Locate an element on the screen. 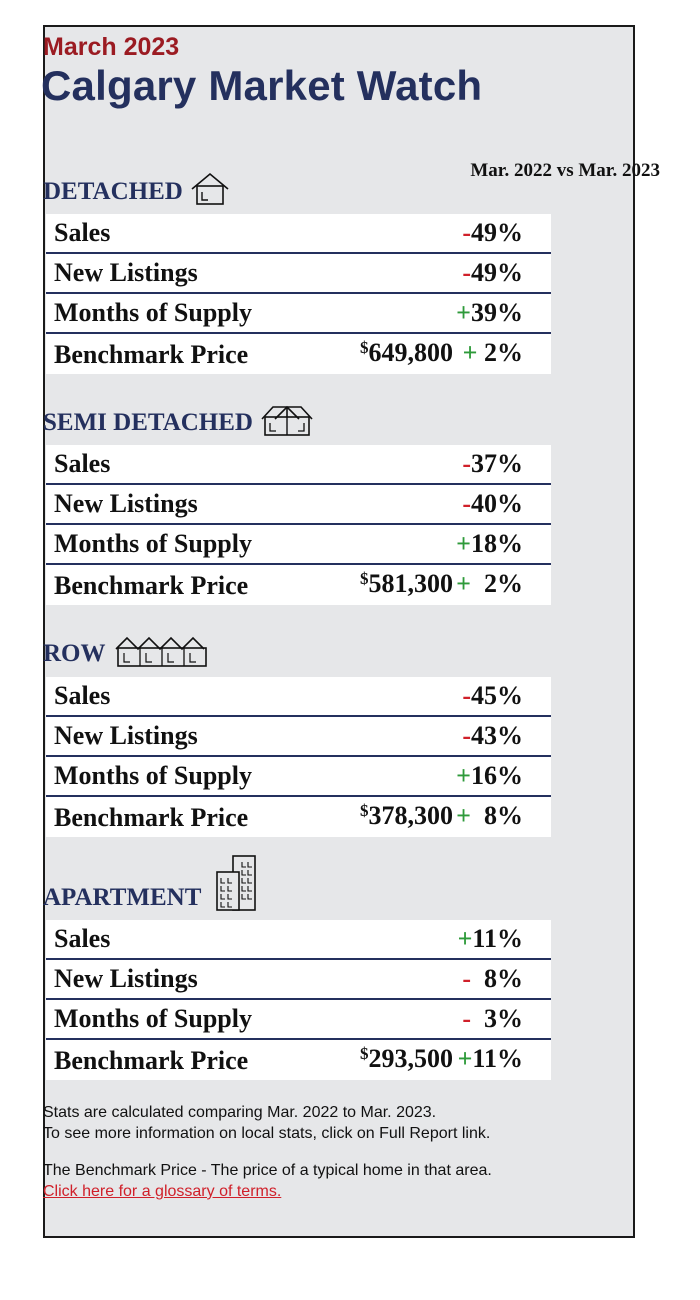 The height and width of the screenshot is (1300, 700). change-value: 3% is located at coordinates (497, 1018).